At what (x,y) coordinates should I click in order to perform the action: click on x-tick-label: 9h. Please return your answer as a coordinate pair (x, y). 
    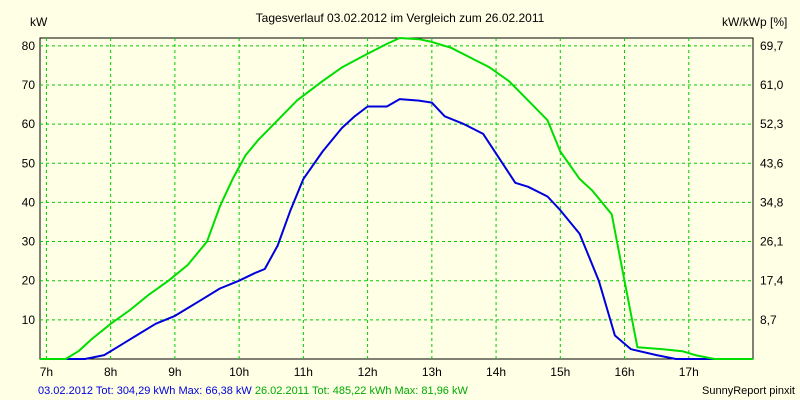
    Looking at the image, I should click on (174, 372).